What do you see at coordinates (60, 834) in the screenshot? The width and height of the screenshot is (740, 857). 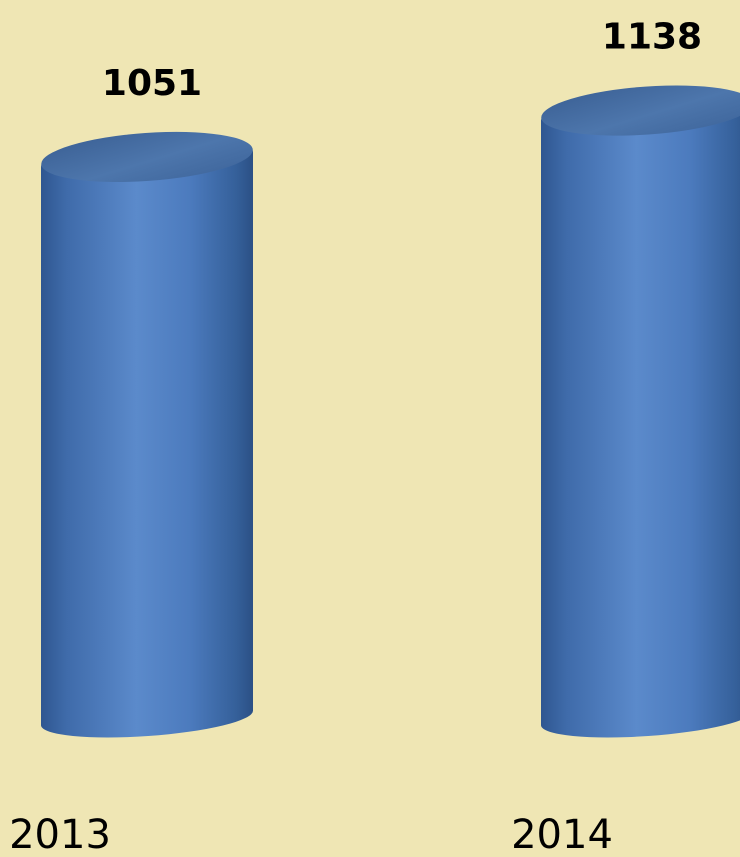 I see `category-label-2013: 2013` at bounding box center [60, 834].